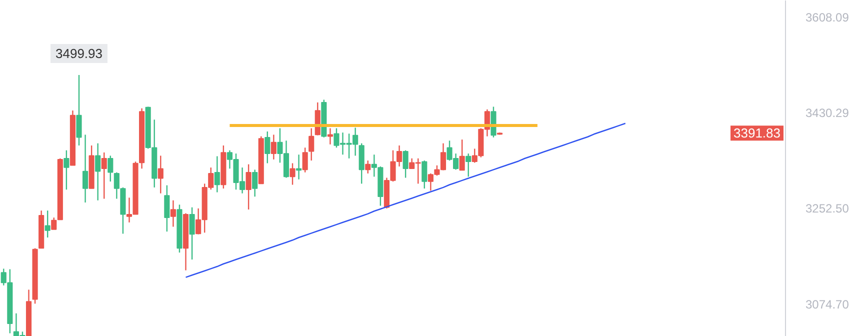 The image size is (851, 336). I want to click on y-tick-label: 3608.09, so click(828, 17).